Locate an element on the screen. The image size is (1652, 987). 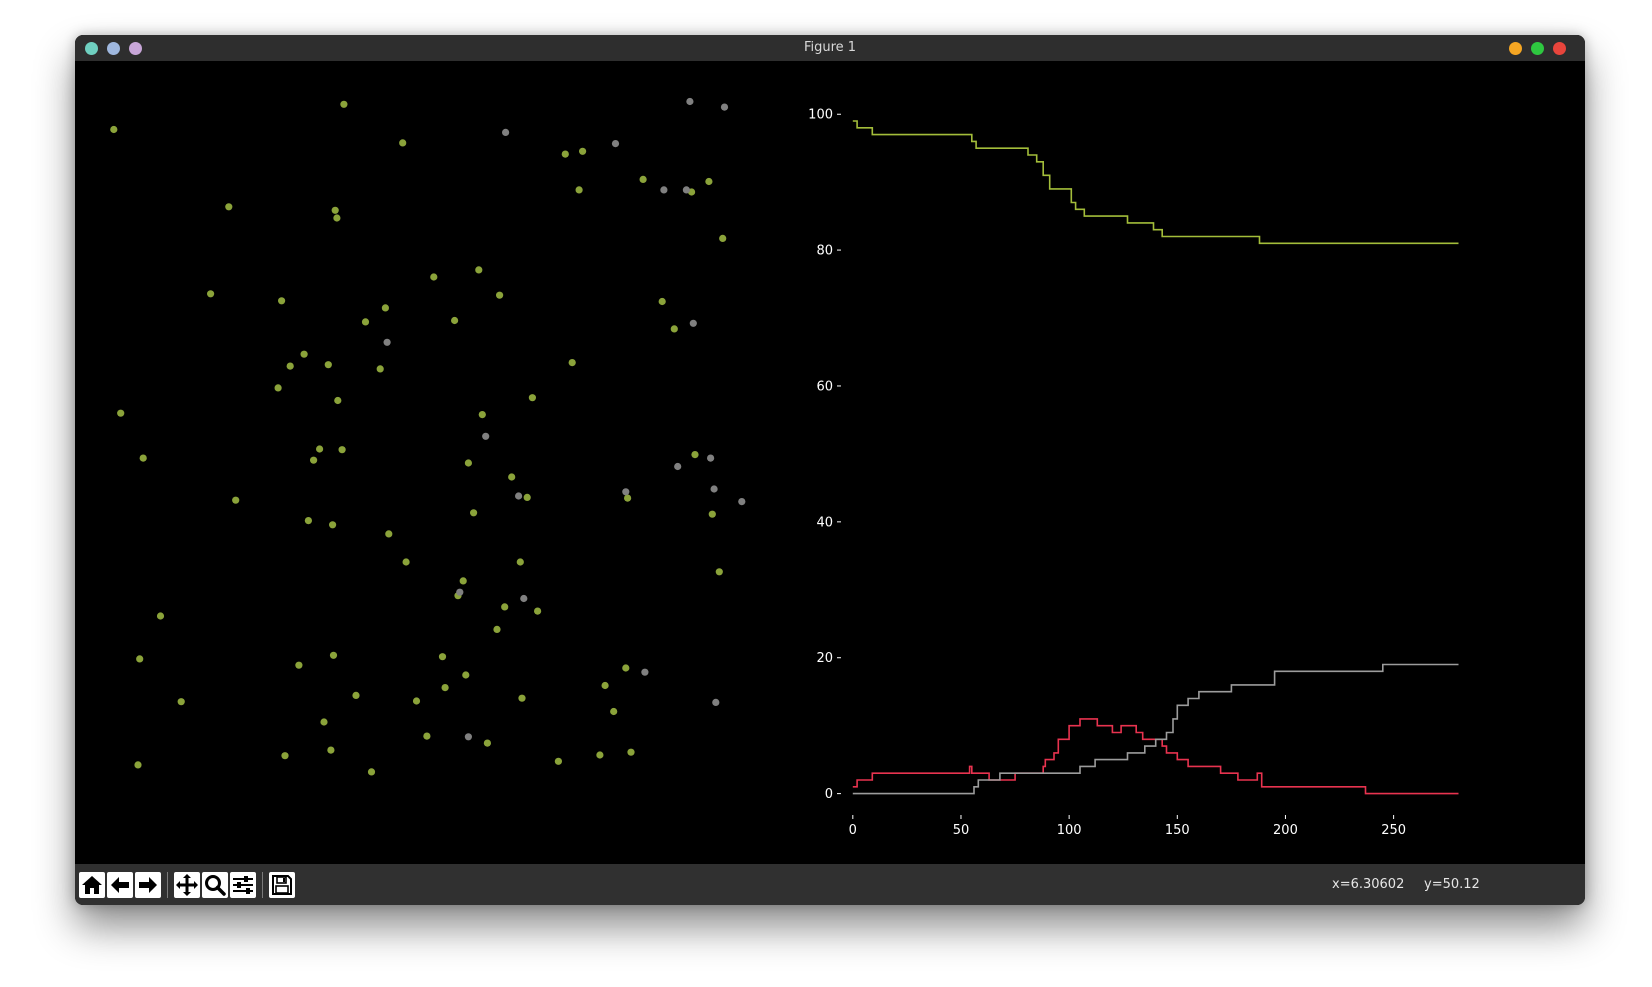
x-tick-label: 250 is located at coordinates (1393, 830).